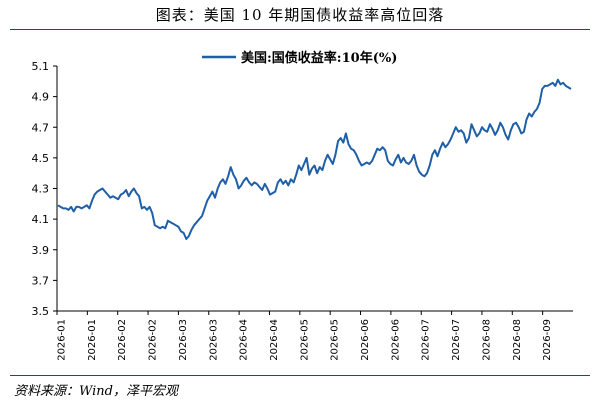 The image size is (600, 402). I want to click on y-tick-label: 3.5, so click(41, 311).